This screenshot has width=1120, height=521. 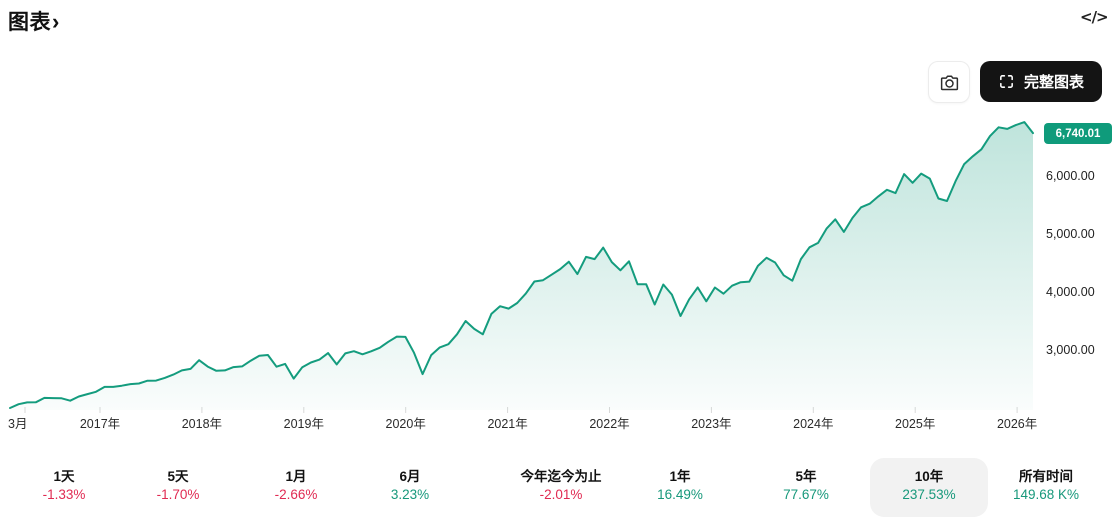 What do you see at coordinates (29, 22) in the screenshot?
I see `page-title-text: 图表` at bounding box center [29, 22].